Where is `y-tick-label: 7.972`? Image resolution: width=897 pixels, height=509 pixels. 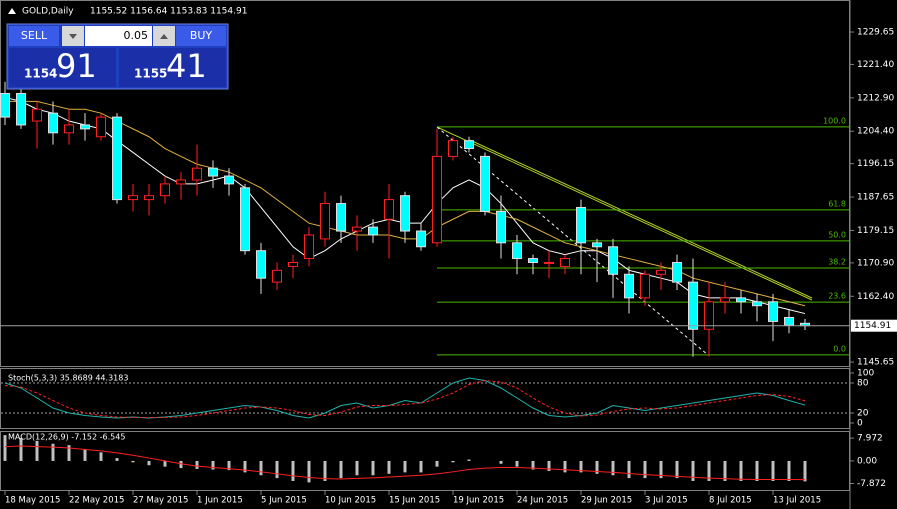 y-tick-label: 7.972 is located at coordinates (870, 439).